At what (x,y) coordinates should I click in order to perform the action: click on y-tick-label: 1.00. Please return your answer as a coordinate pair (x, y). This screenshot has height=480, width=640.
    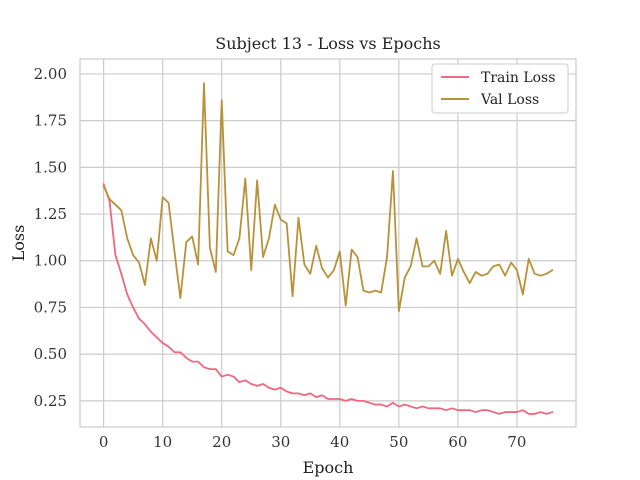
    Looking at the image, I should click on (50, 261).